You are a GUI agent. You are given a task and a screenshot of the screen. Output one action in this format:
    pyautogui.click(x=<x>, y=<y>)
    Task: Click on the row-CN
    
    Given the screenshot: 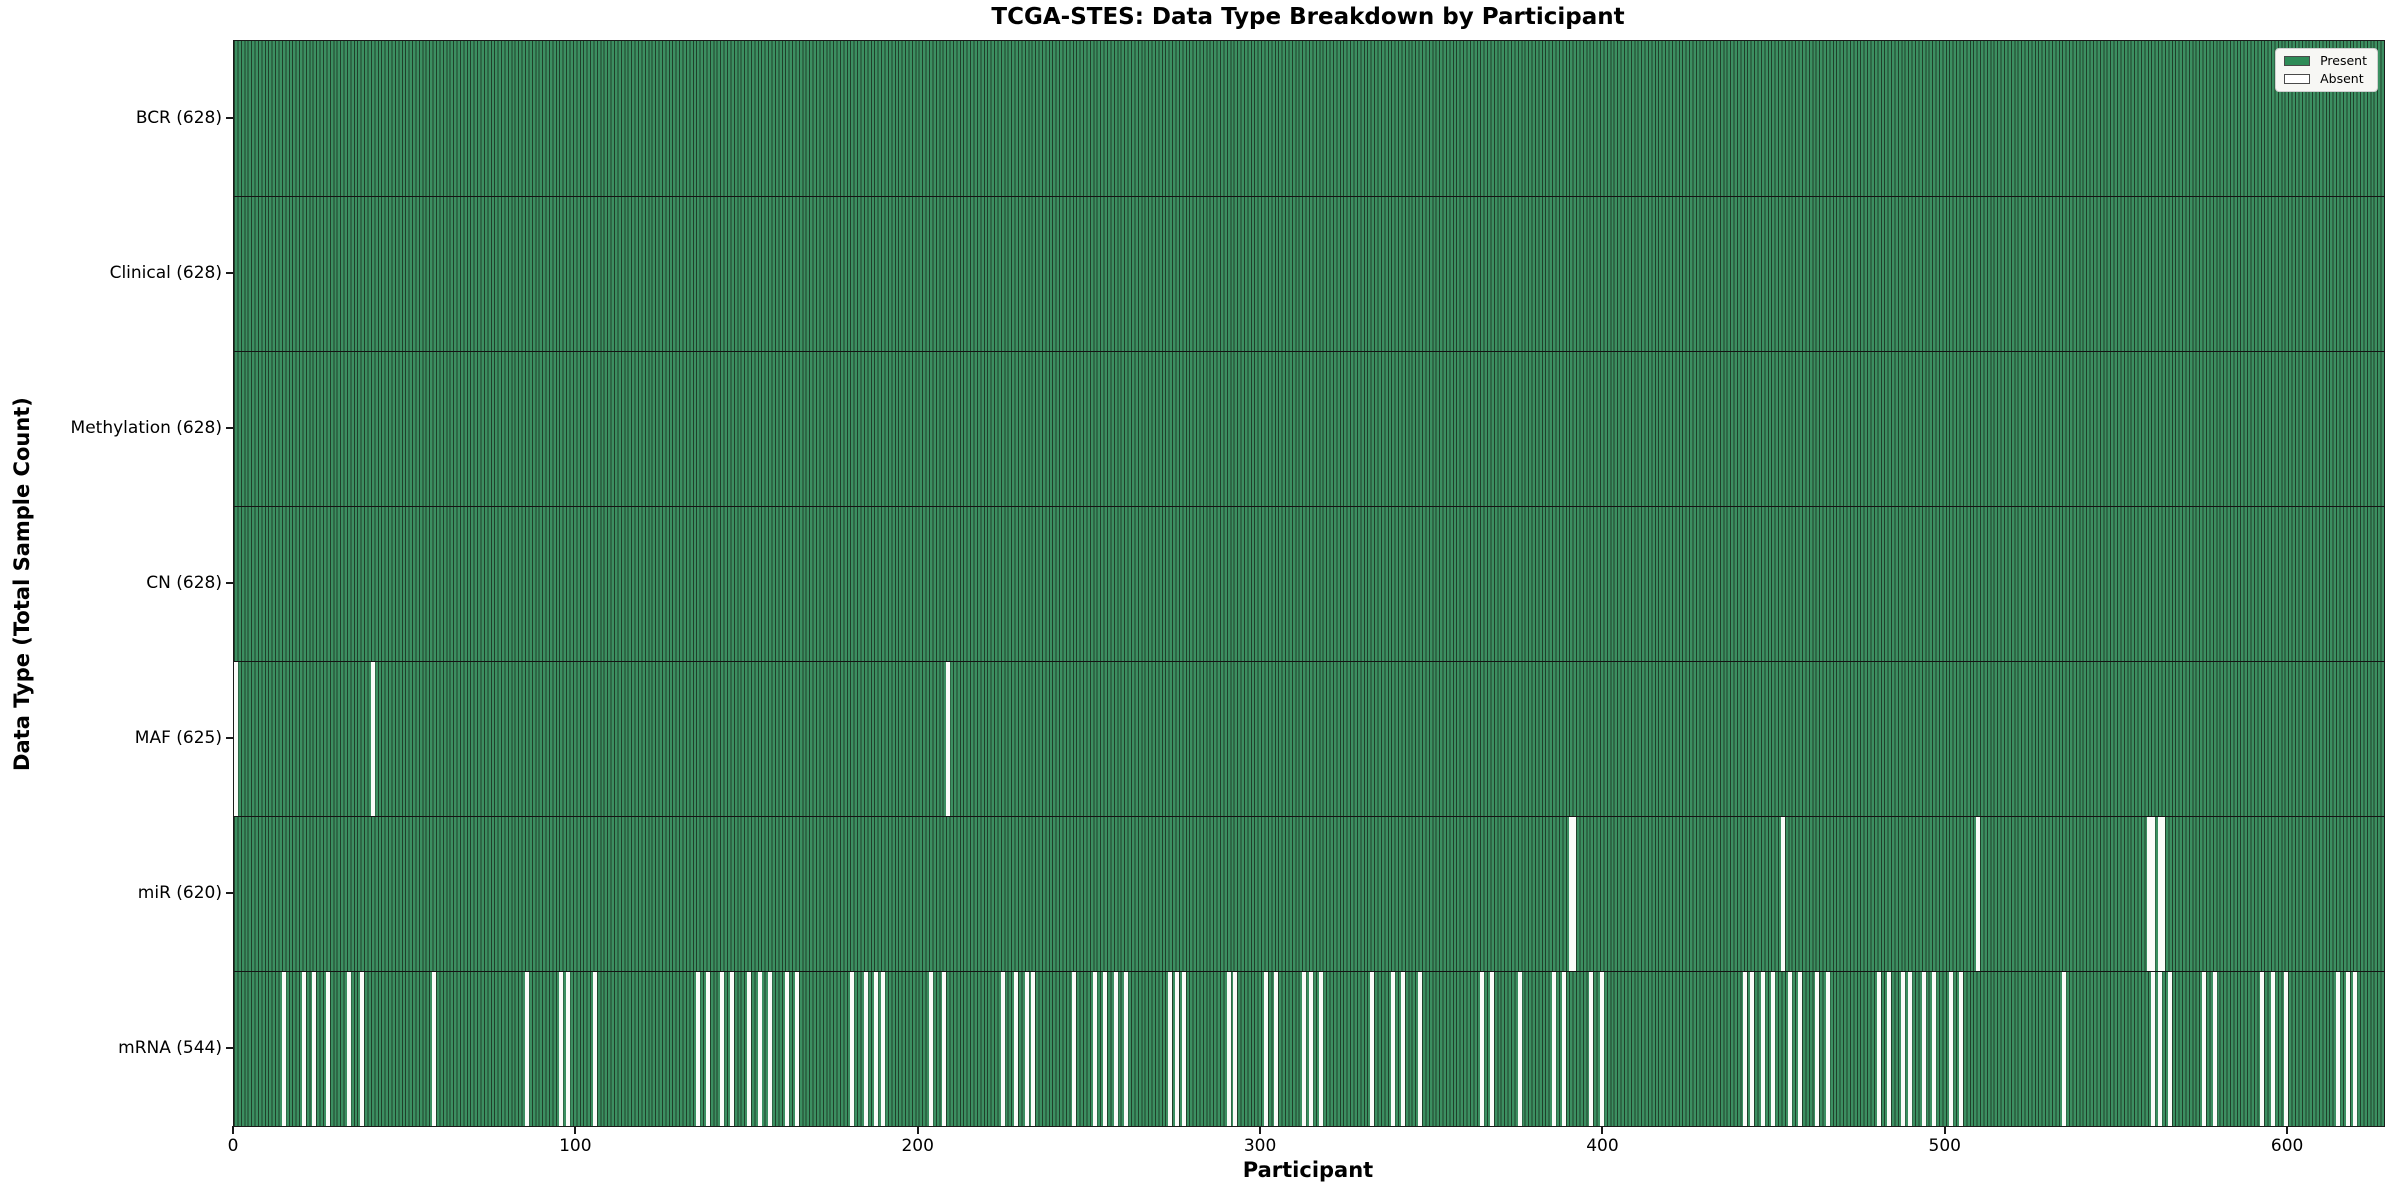 What is the action you would take?
    pyautogui.click(x=1309, y=583)
    